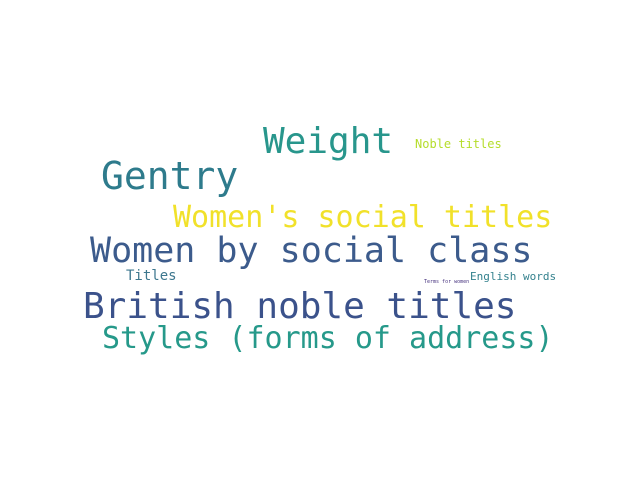 This screenshot has width=640, height=480. Describe the element at coordinates (328, 338) in the screenshot. I see `word-styles-forms-of-address: Styles (forms of address)` at that location.